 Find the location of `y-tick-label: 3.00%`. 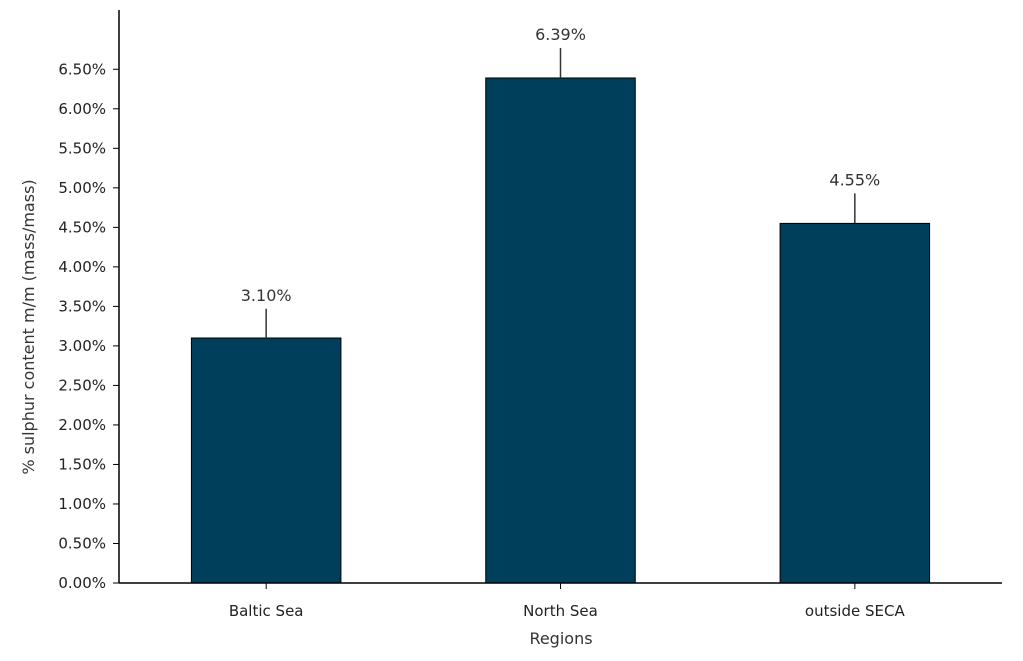

y-tick-label: 3.00% is located at coordinates (82, 346).